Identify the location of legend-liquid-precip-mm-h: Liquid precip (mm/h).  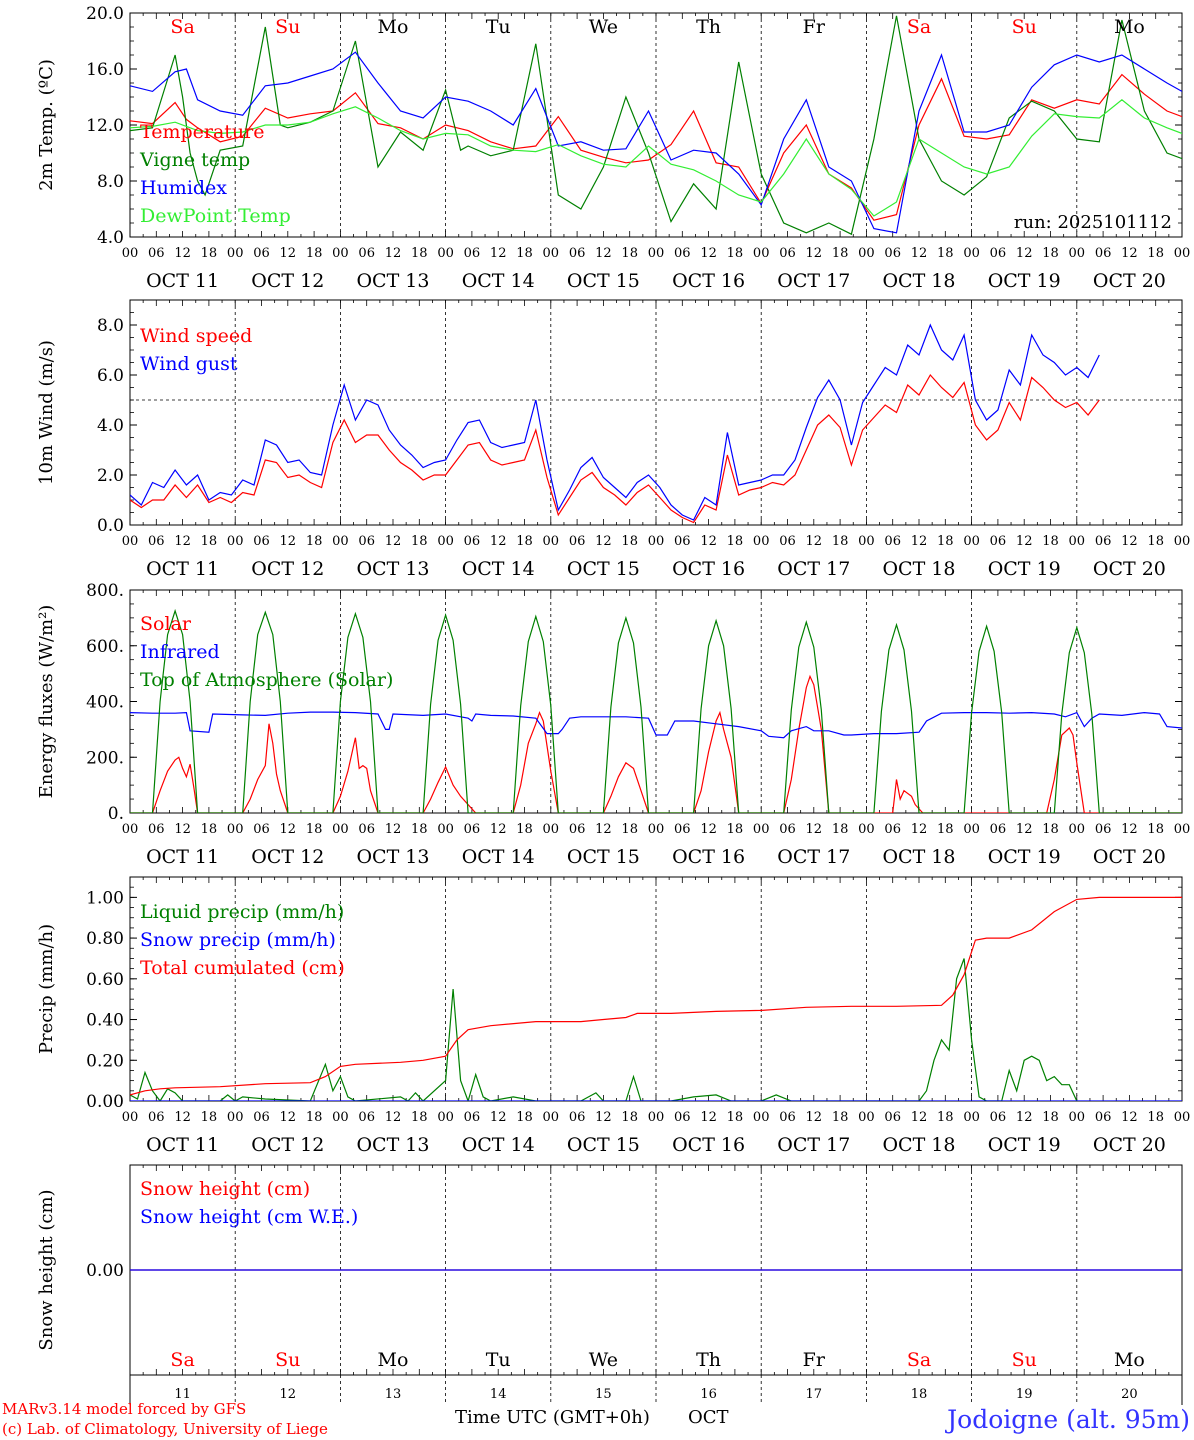
(242, 912).